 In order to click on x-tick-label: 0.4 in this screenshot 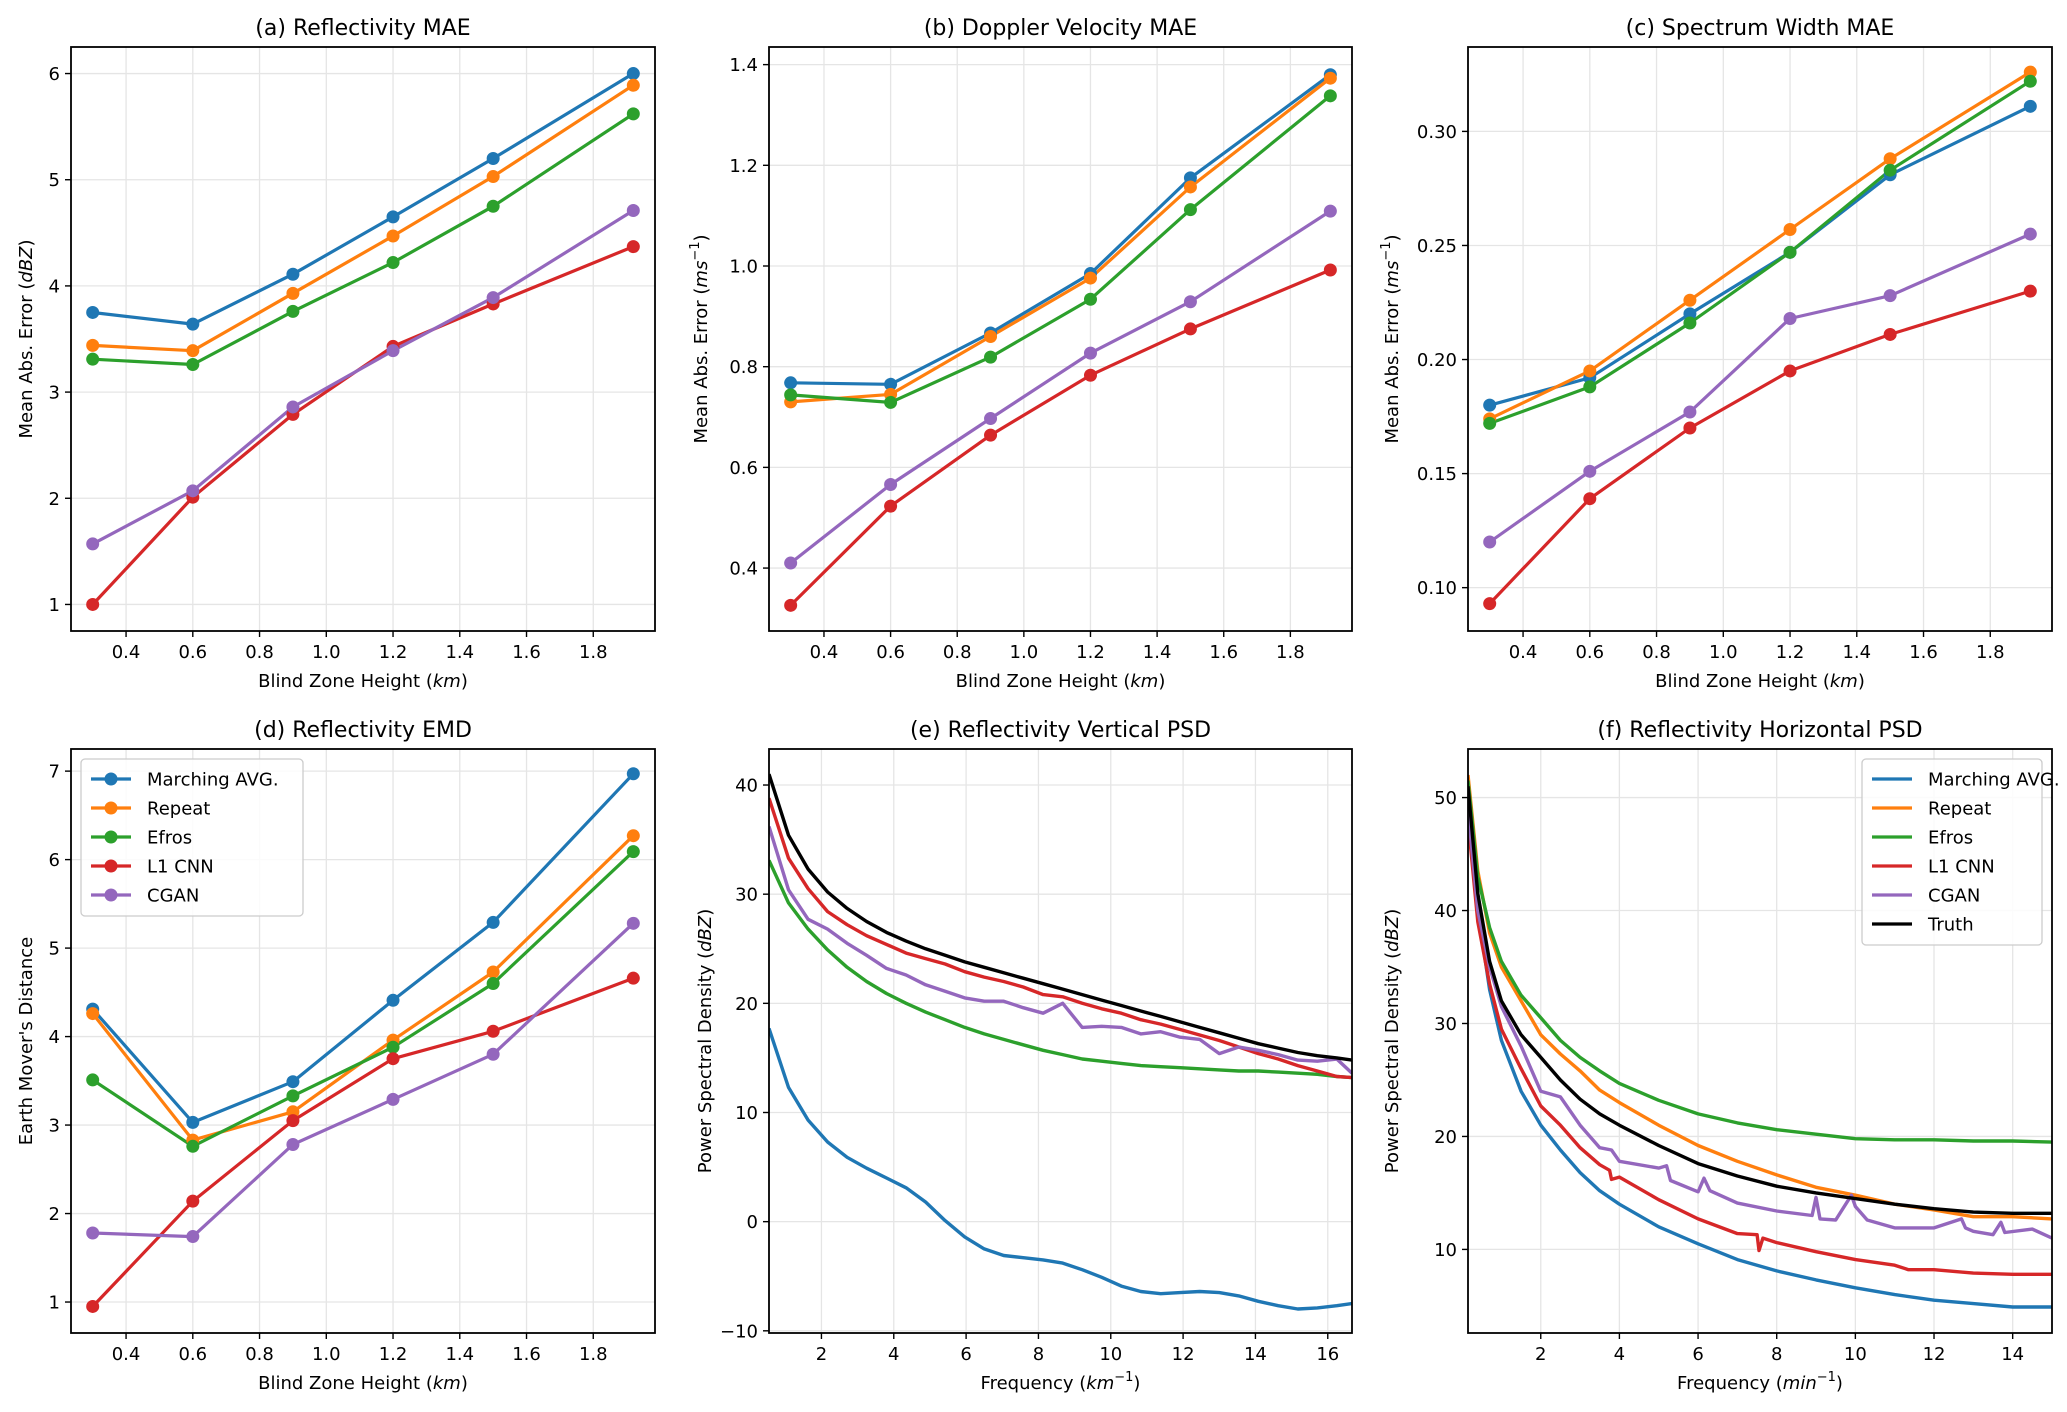, I will do `click(126, 652)`.